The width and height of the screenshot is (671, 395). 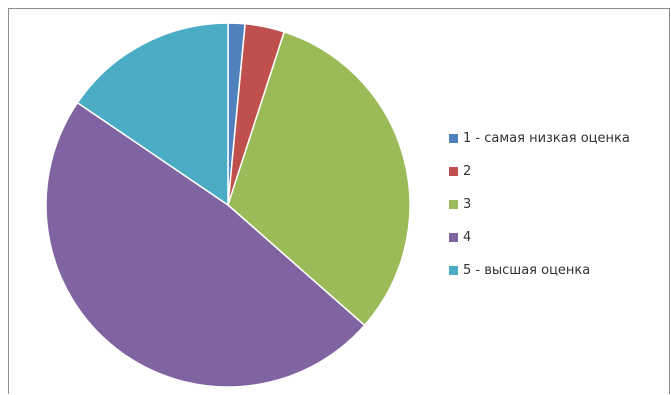 I want to click on legend-item-1: 1 - самая низкая оценка, so click(x=539, y=138).